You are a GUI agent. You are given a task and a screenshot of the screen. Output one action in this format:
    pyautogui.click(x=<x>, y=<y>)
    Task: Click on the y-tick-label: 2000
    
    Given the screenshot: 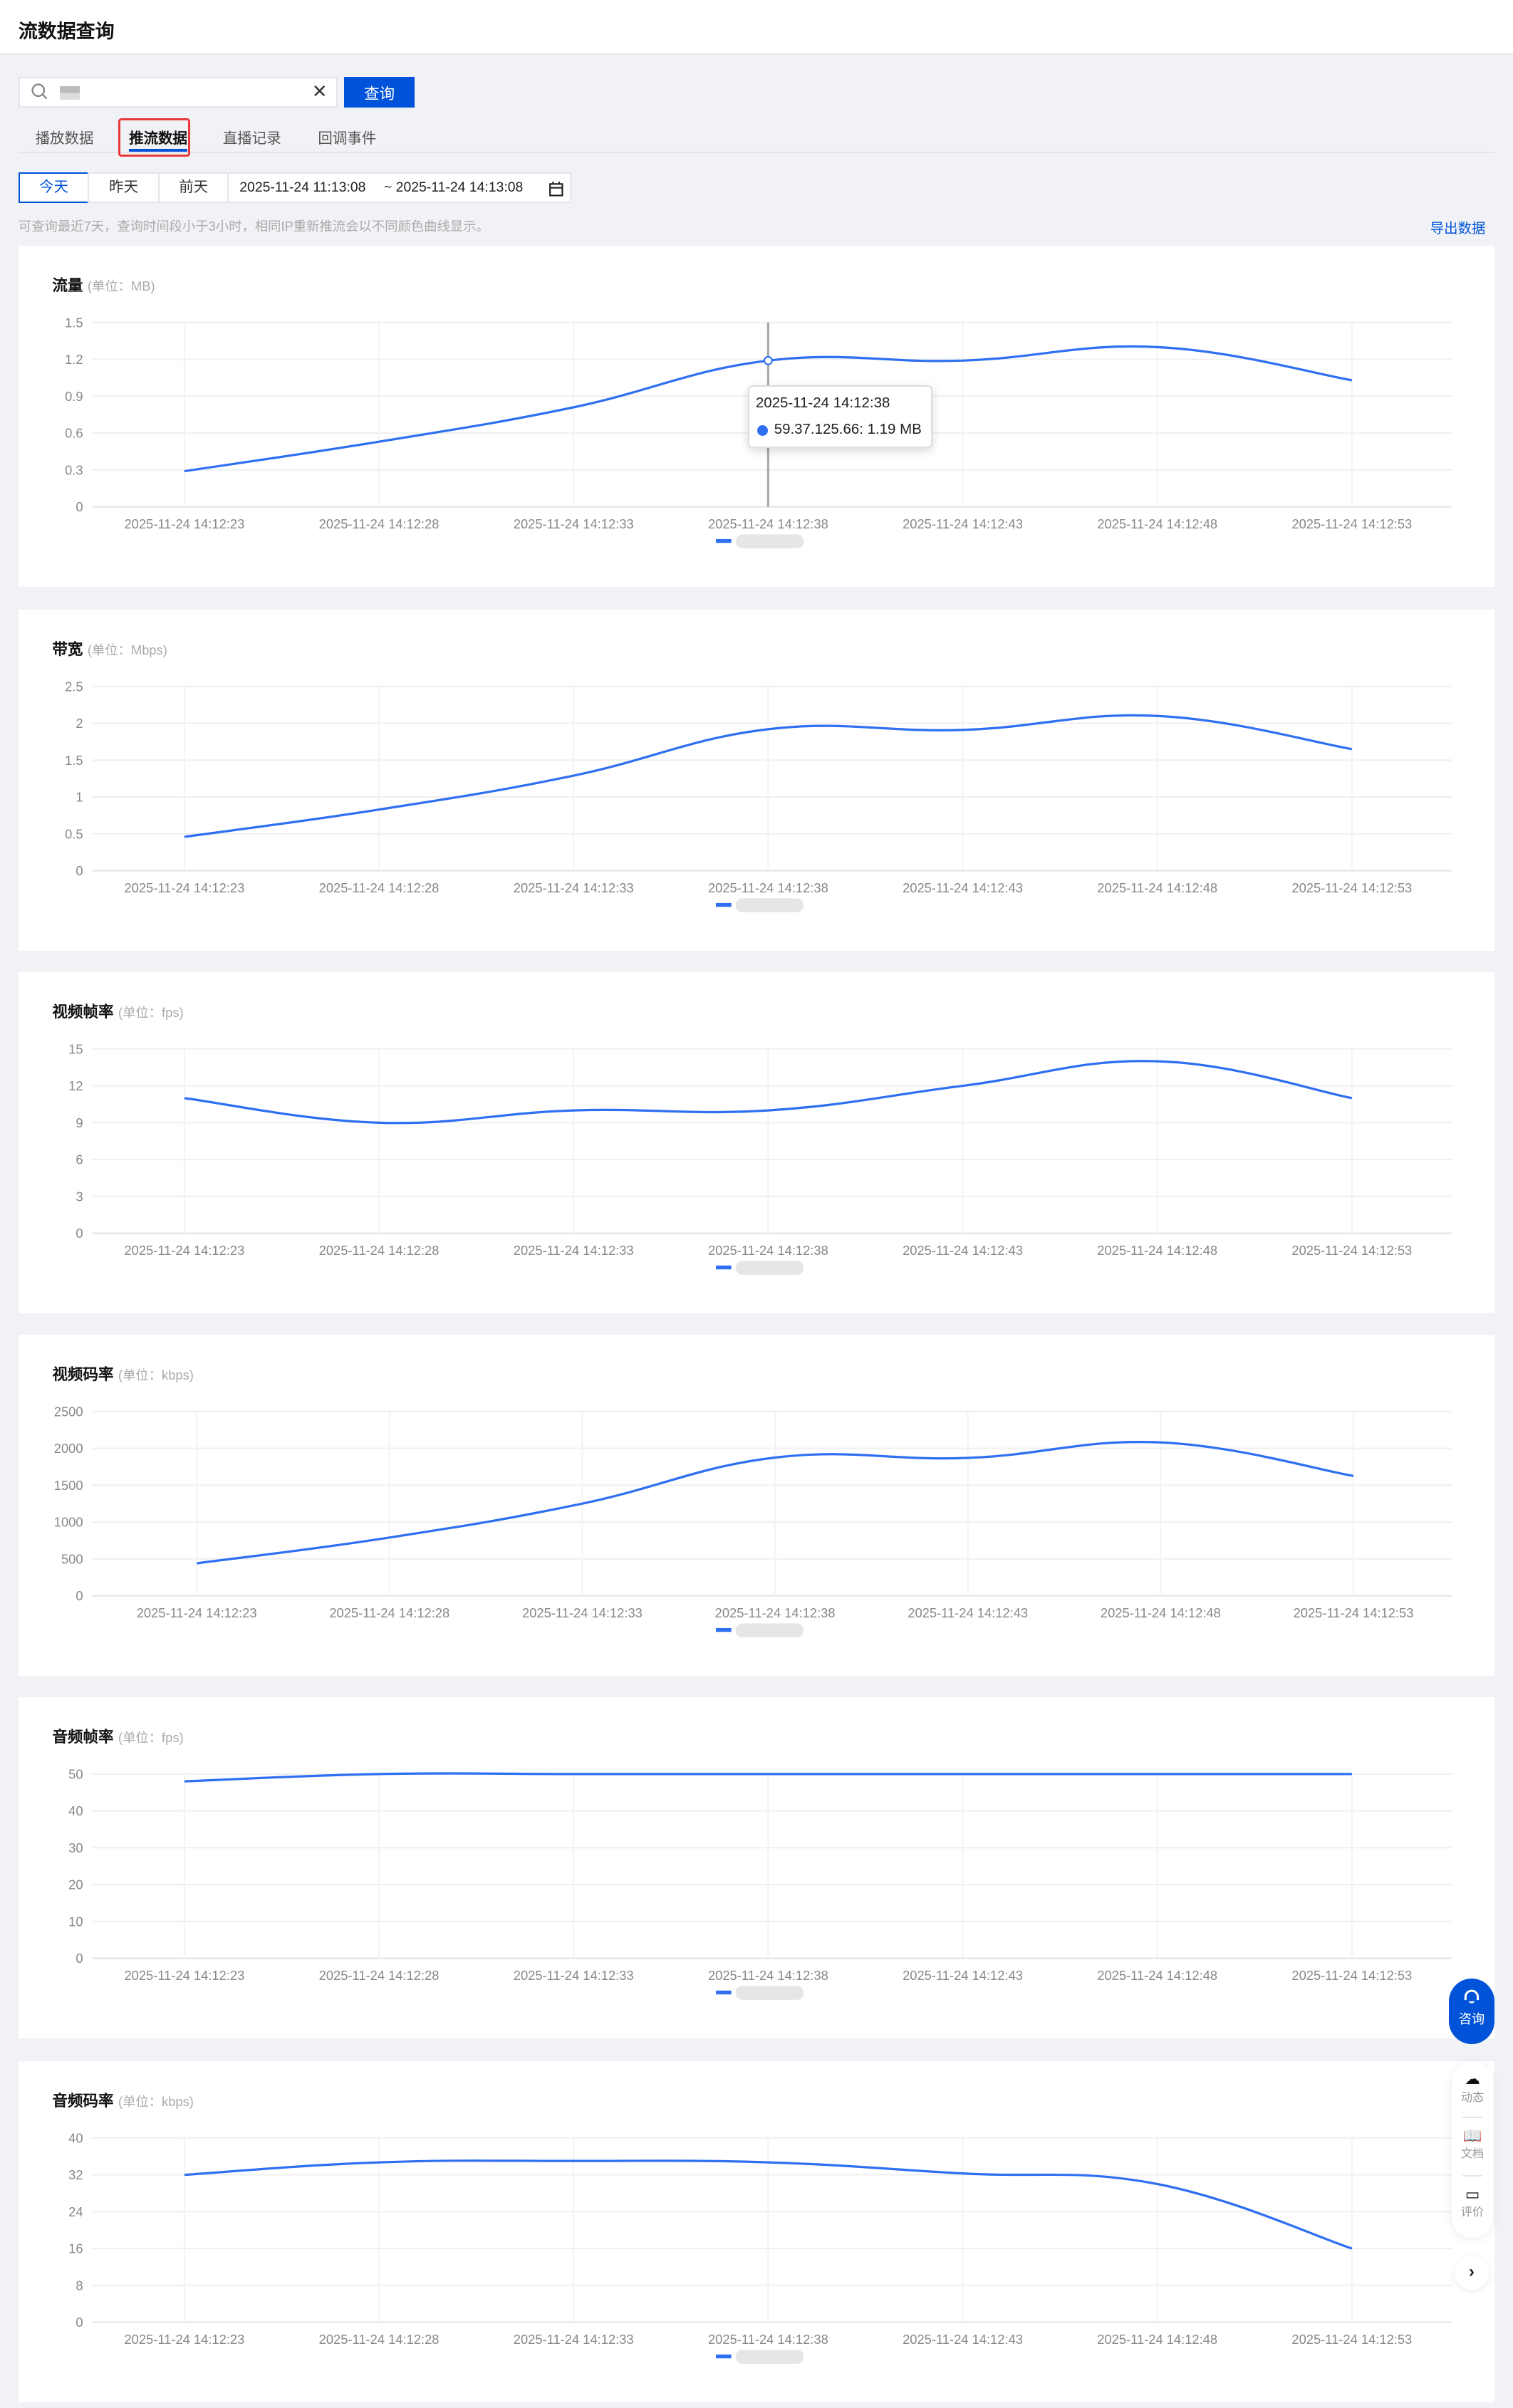 What is the action you would take?
    pyautogui.click(x=69, y=1448)
    